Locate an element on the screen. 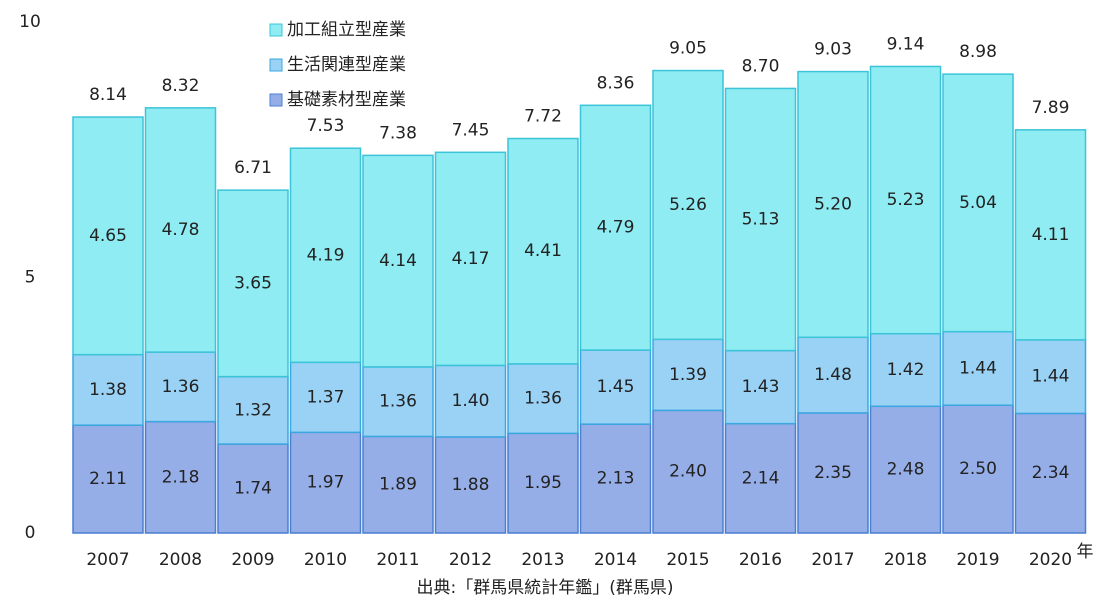  x-tick-label: 2020 is located at coordinates (1050, 560).